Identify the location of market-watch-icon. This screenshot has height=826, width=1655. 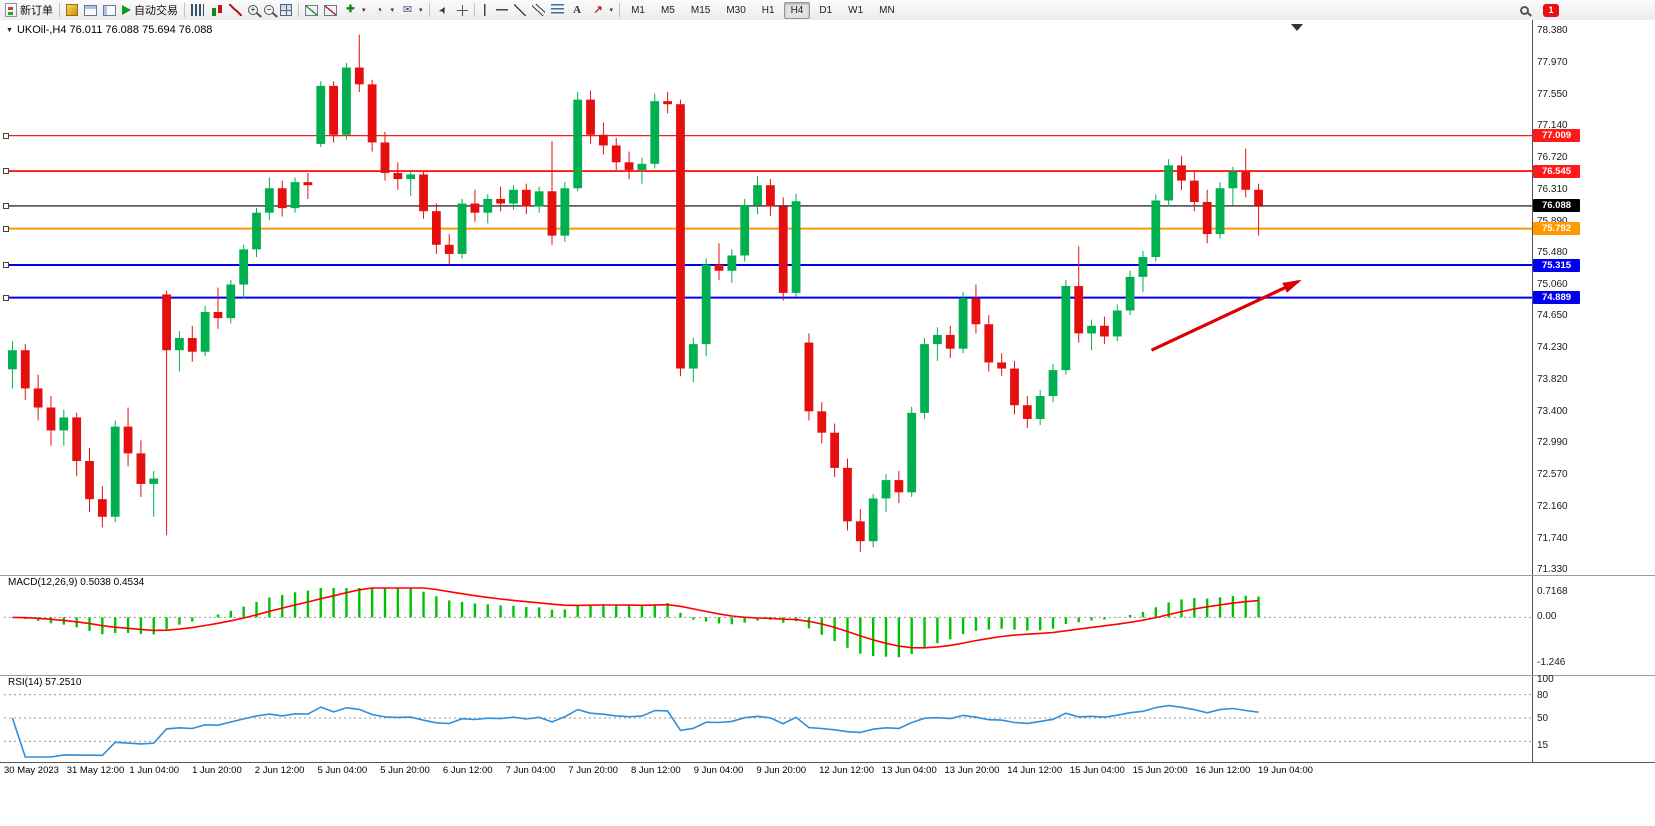
(90, 10).